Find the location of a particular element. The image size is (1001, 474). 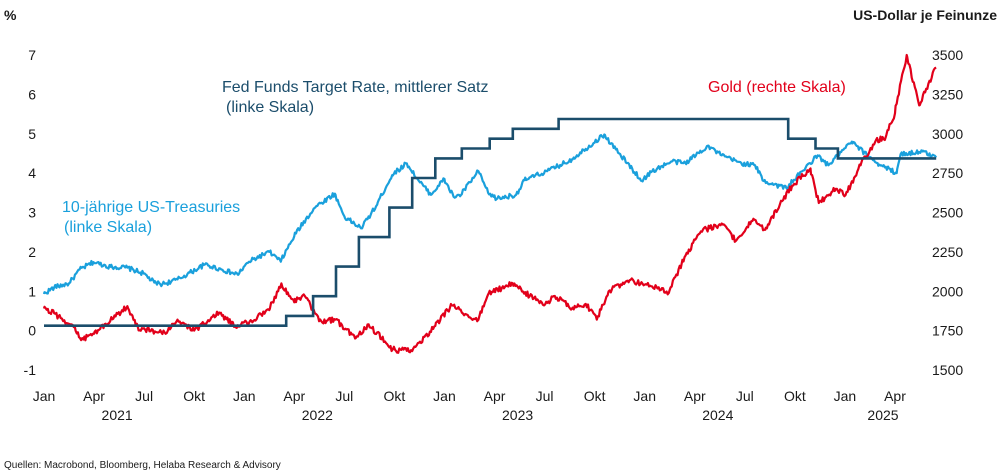

left-tick-label: 2 is located at coordinates (32, 252).